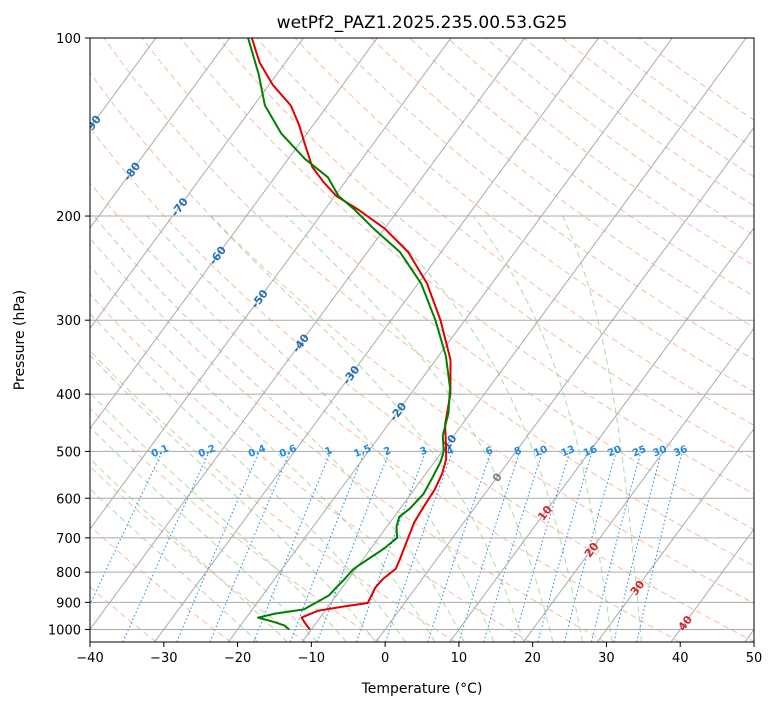 This screenshot has height=712, width=775. I want to click on x-axis-label: Temperature (°C), so click(422, 689).